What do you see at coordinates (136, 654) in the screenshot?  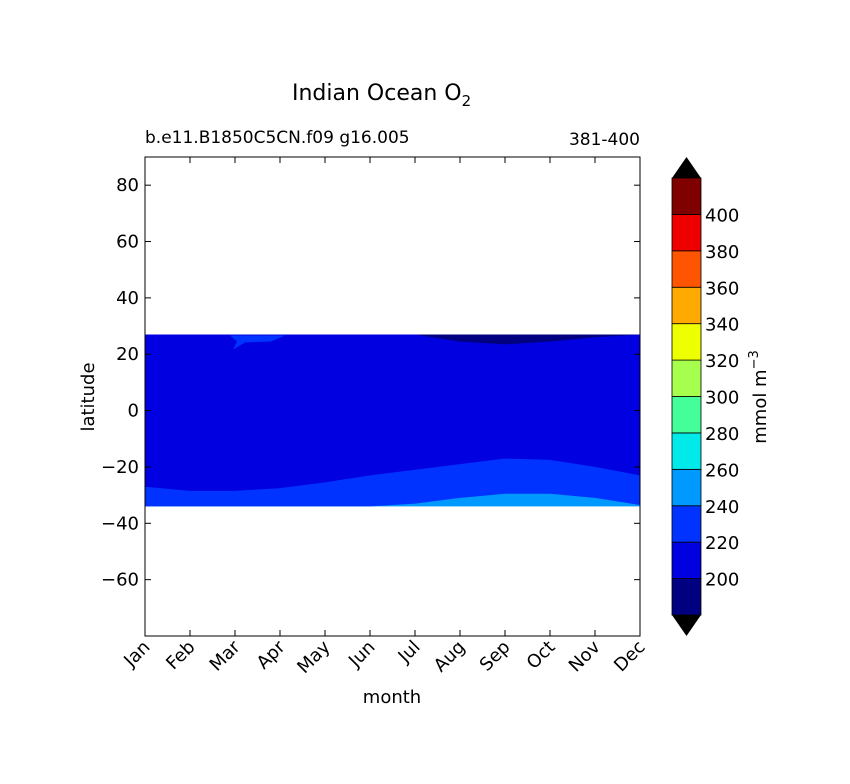 I see `x-tick-label: Jan` at bounding box center [136, 654].